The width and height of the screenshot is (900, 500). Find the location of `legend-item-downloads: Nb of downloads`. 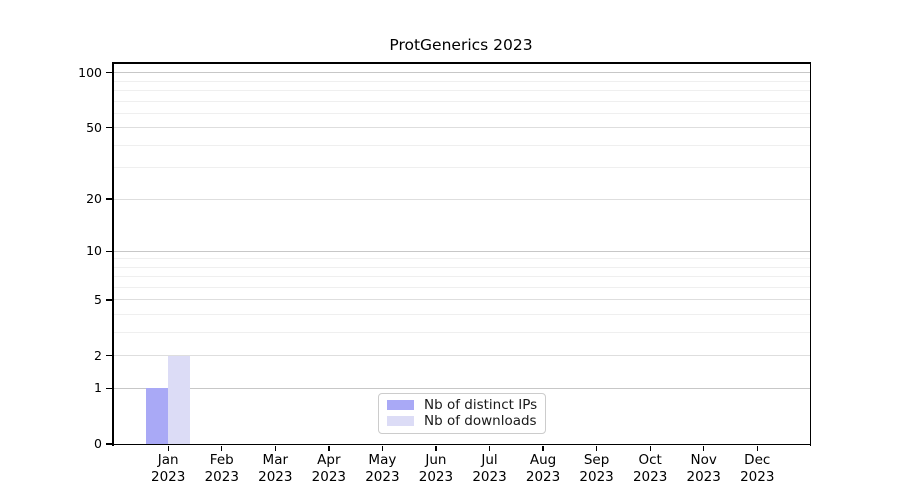

legend-item-downloads: Nb of downloads is located at coordinates (462, 421).